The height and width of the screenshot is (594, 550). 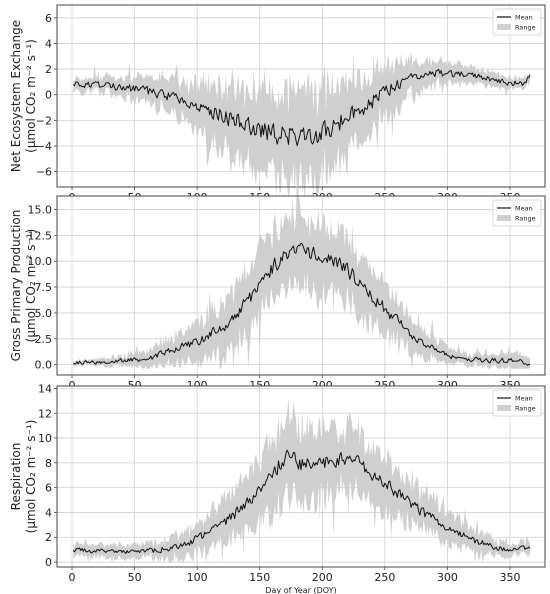 What do you see at coordinates (44, 339) in the screenshot?
I see `y-tick-label: 2.5` at bounding box center [44, 339].